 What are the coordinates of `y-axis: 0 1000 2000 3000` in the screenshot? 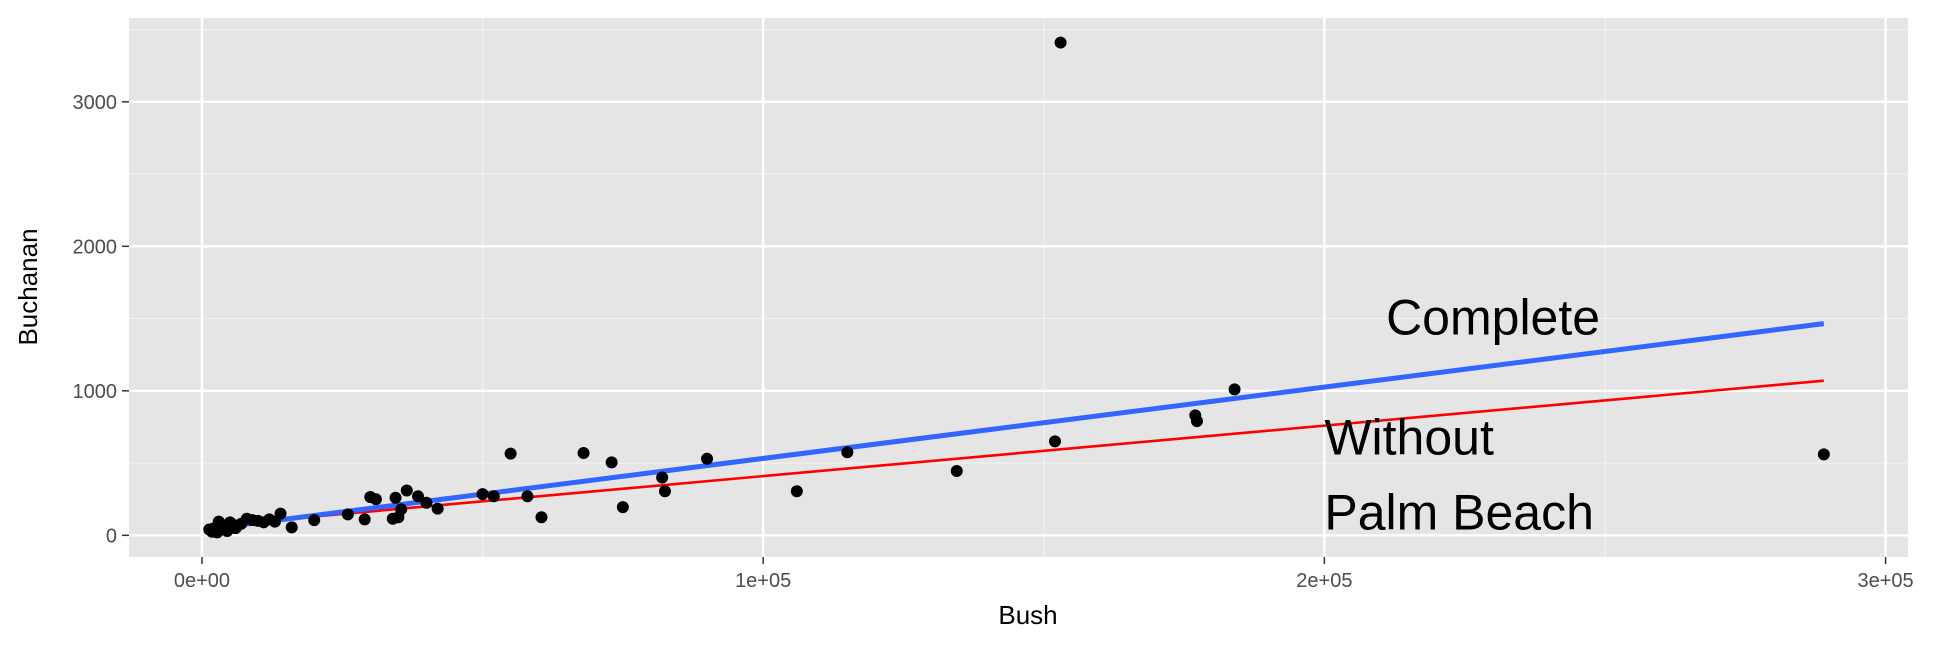 It's located at (101, 319).